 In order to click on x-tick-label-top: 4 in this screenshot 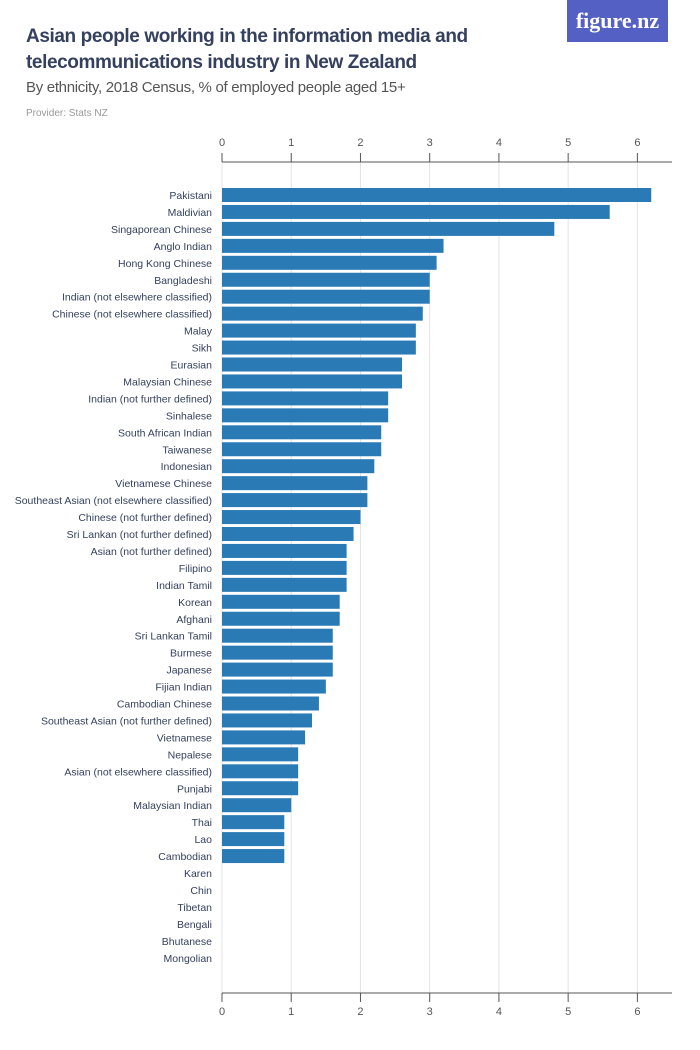, I will do `click(499, 143)`.